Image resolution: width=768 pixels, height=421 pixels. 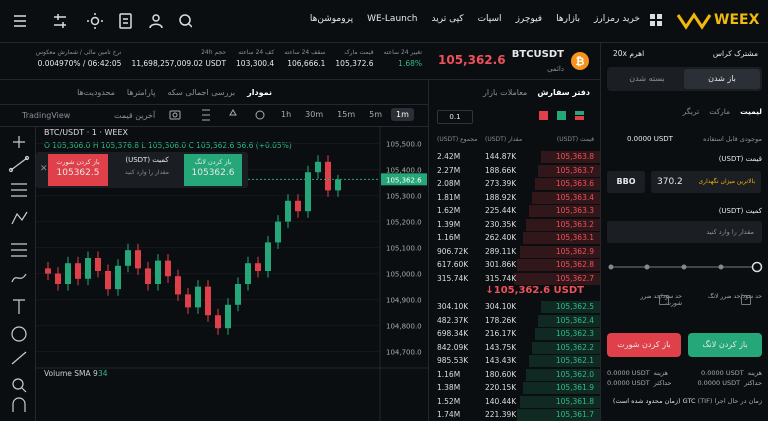 What do you see at coordinates (103, 21) in the screenshot?
I see `nav-icons` at bounding box center [103, 21].